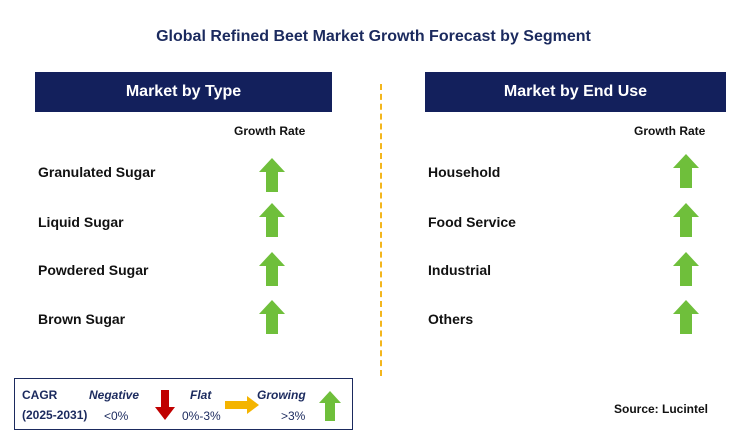 This screenshot has height=445, width=747. What do you see at coordinates (670, 131) in the screenshot?
I see `right-growth-rate-label: Growth Rate` at bounding box center [670, 131].